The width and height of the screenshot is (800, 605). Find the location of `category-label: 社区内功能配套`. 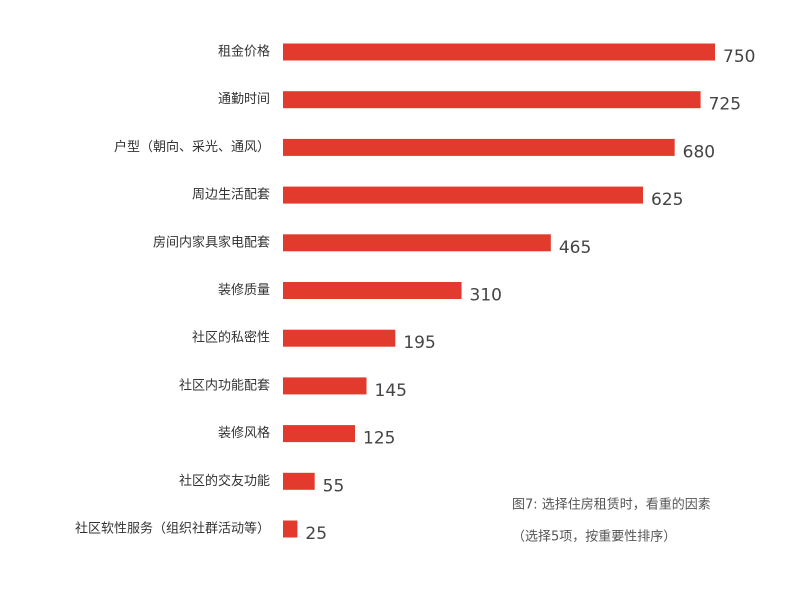

category-label: 社区内功能配套 is located at coordinates (224, 385).